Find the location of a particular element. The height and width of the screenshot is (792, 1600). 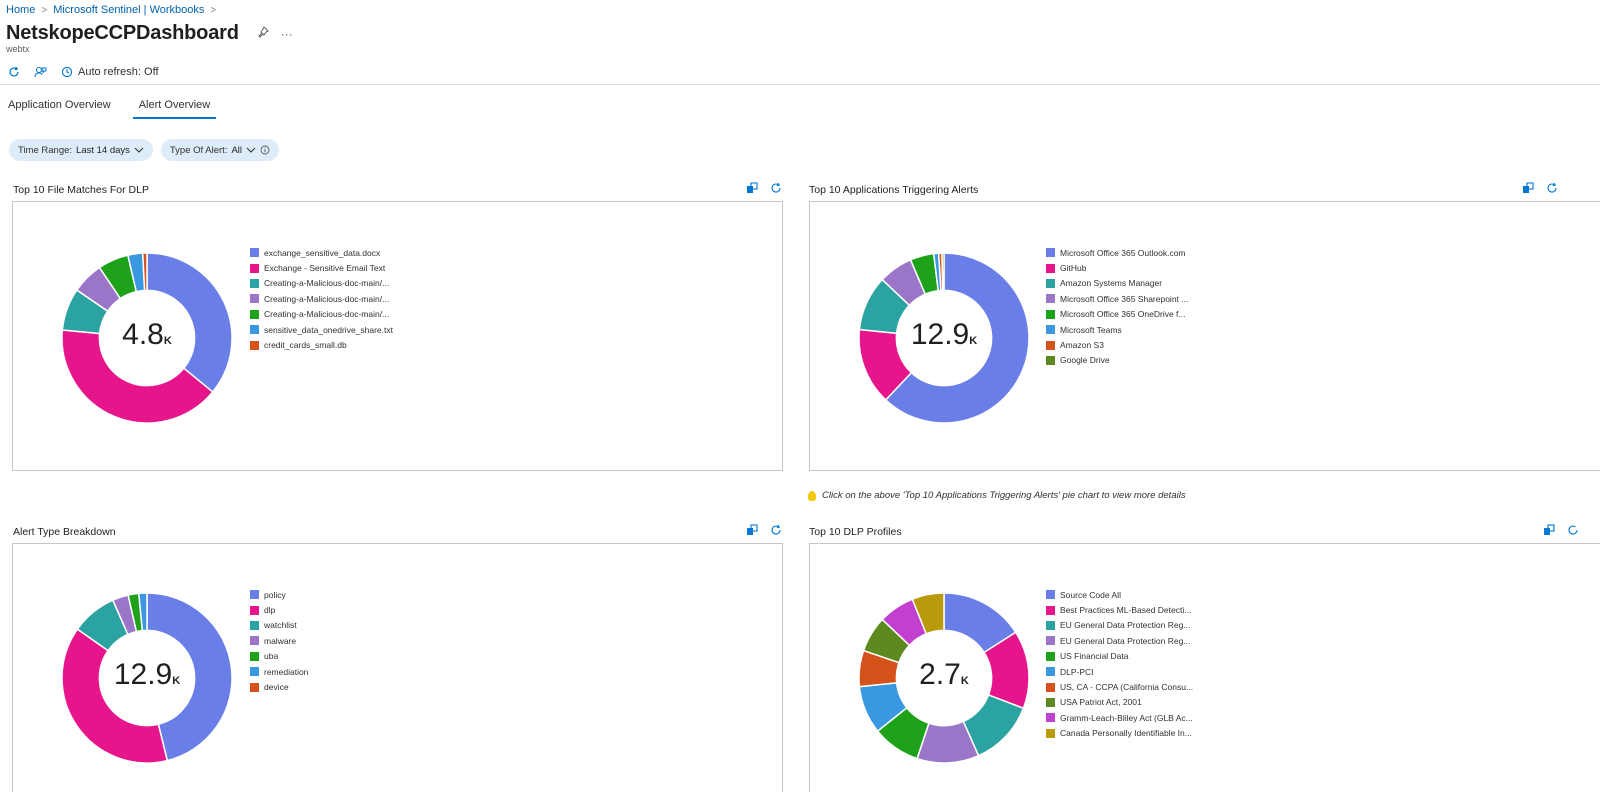

legend-item: device is located at coordinates (279, 686).